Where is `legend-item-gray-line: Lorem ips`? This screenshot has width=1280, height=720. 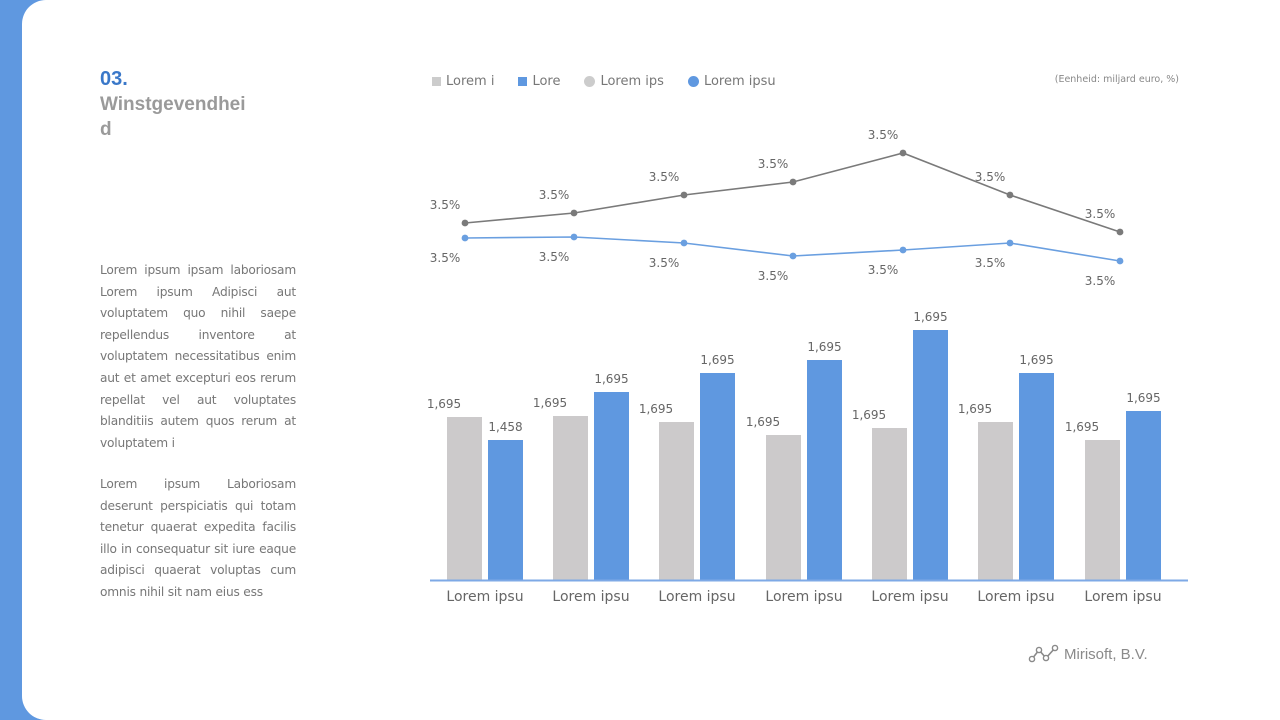 legend-item-gray-line: Lorem ips is located at coordinates (624, 81).